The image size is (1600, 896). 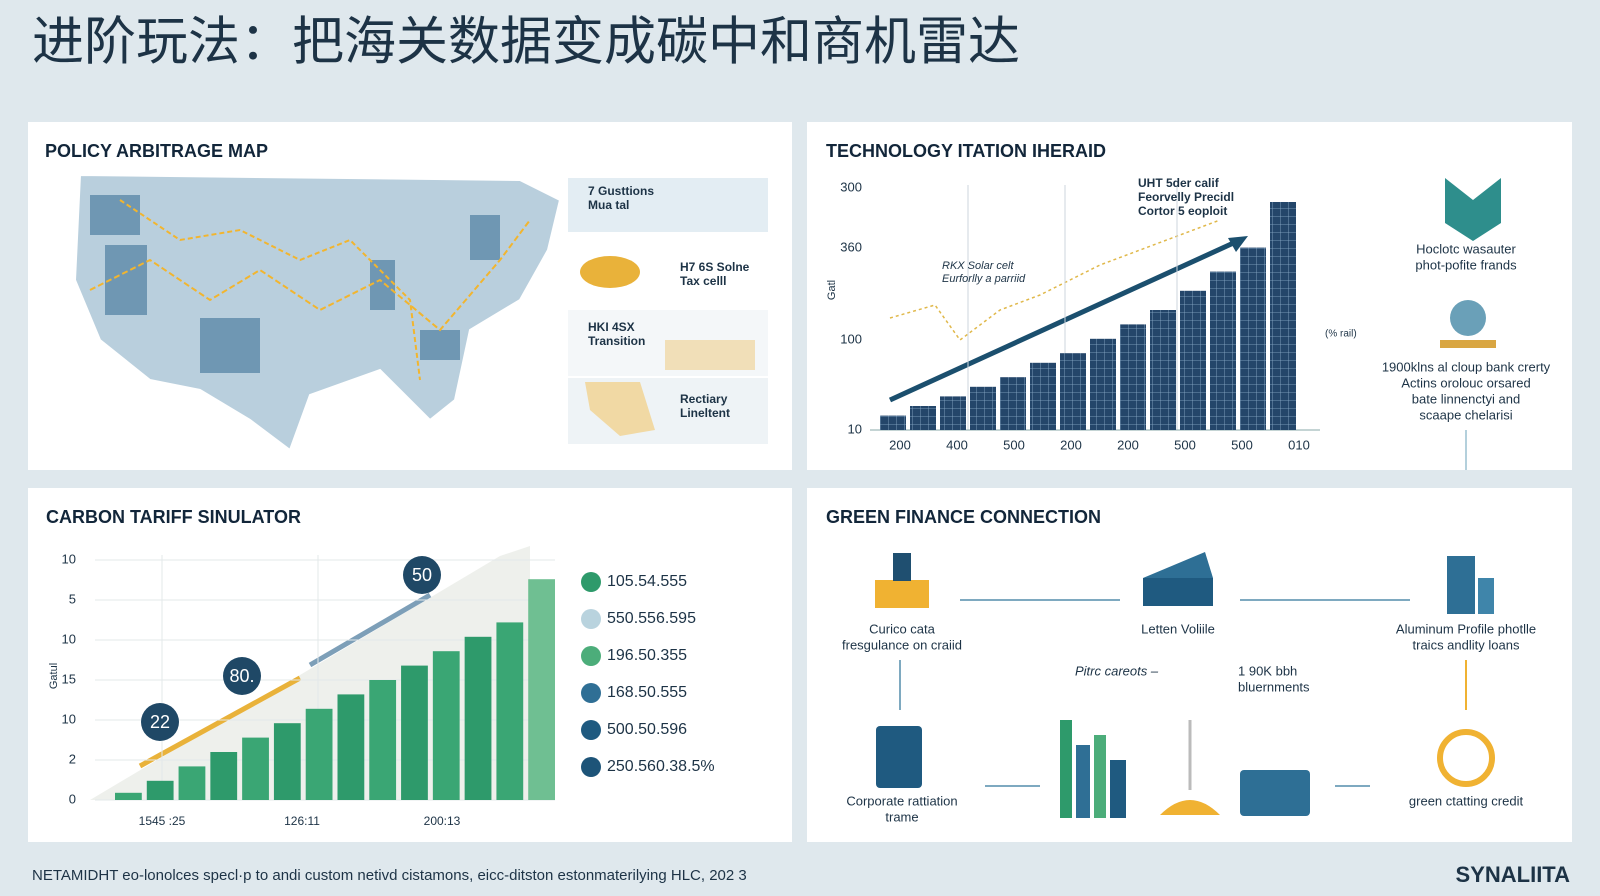 I want to click on label: Aluminum Profile photlle, so click(x=1466, y=628).